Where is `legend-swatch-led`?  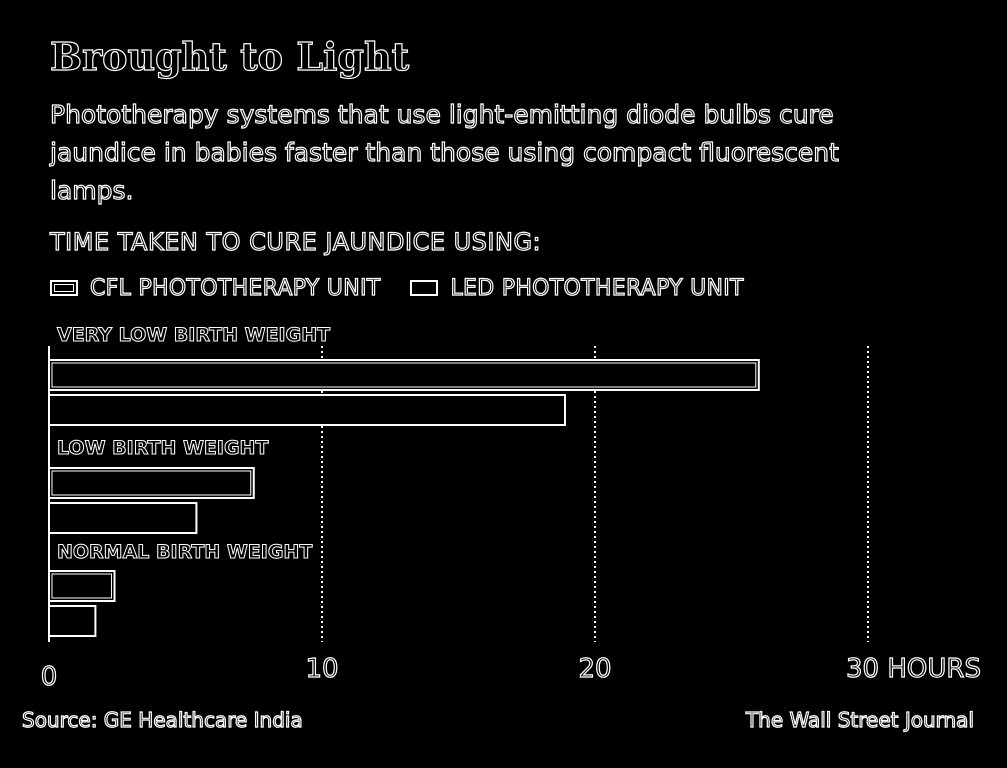 legend-swatch-led is located at coordinates (424, 288).